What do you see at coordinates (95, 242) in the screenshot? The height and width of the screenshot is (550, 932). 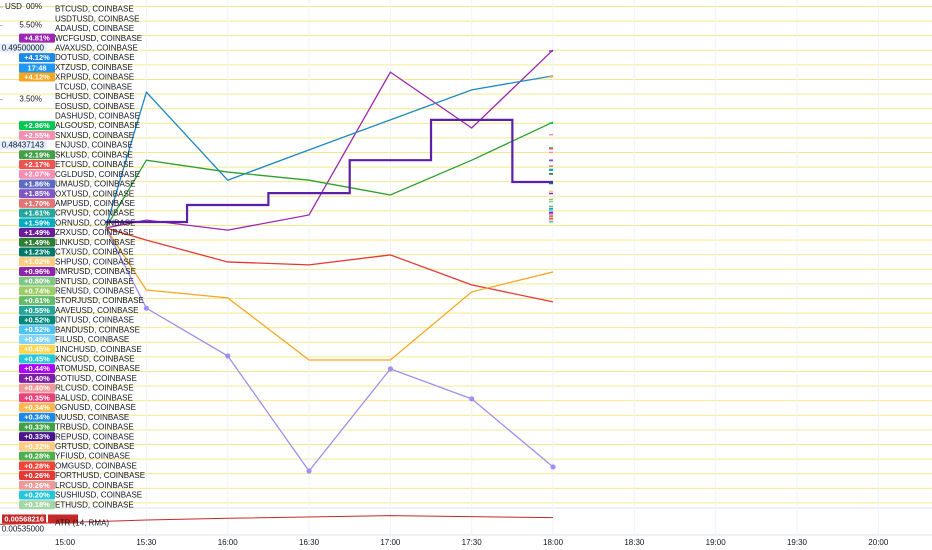 I see `symbol-name: LINKUSD, COINBASE` at bounding box center [95, 242].